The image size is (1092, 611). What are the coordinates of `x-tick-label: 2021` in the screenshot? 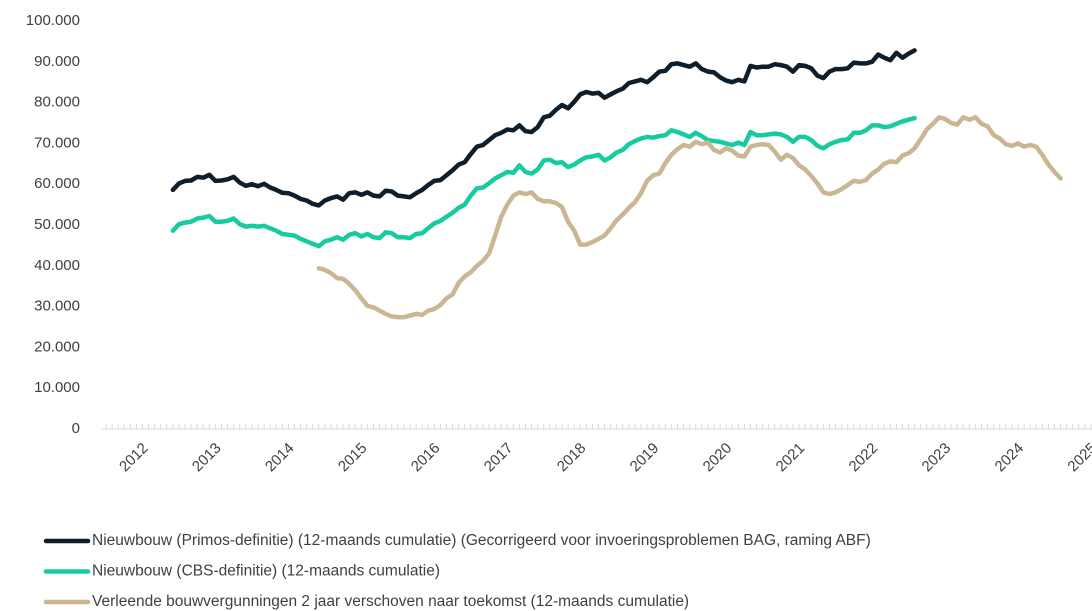 It's located at (791, 458).